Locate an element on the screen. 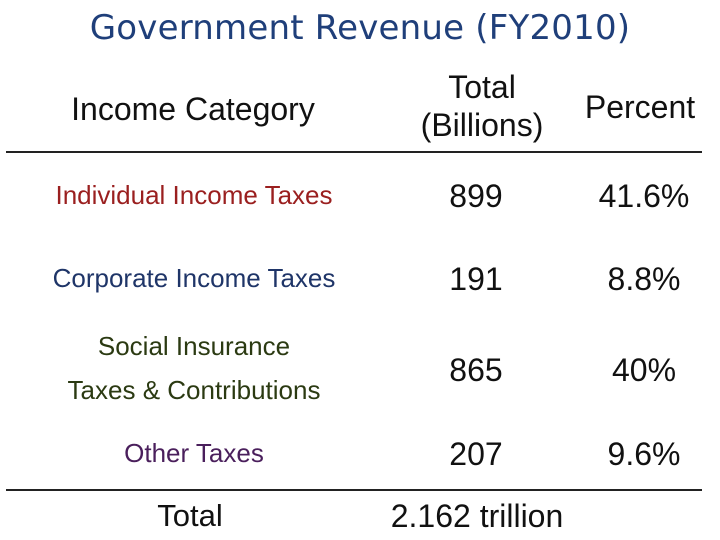 The width and height of the screenshot is (720, 540). header-percent: Percent is located at coordinates (640, 107).